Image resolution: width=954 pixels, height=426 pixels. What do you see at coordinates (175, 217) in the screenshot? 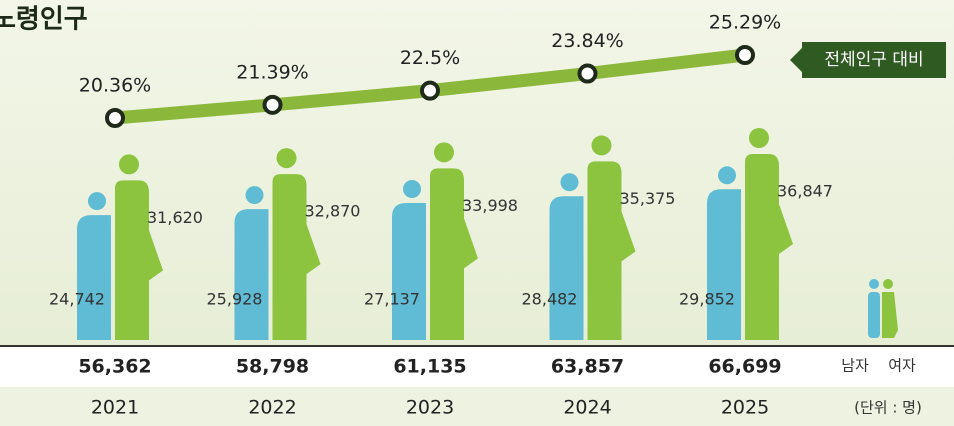
I see `female-value-label: 31,620` at bounding box center [175, 217].